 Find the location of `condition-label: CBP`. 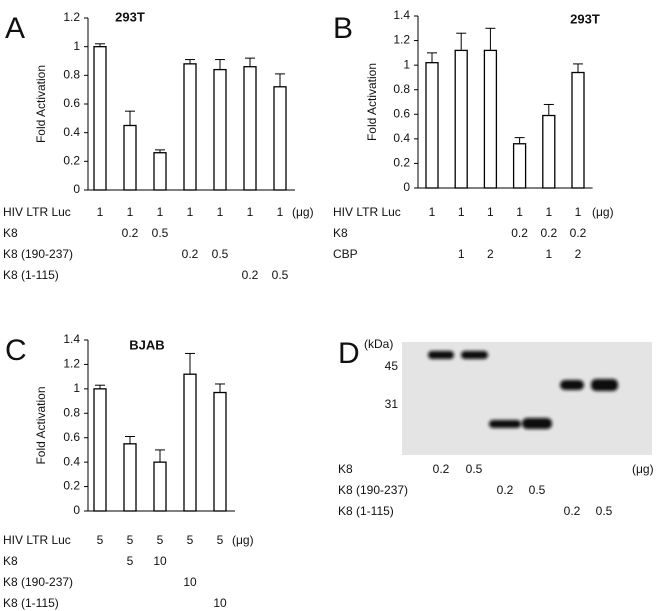

condition-label: CBP is located at coordinates (345, 254).